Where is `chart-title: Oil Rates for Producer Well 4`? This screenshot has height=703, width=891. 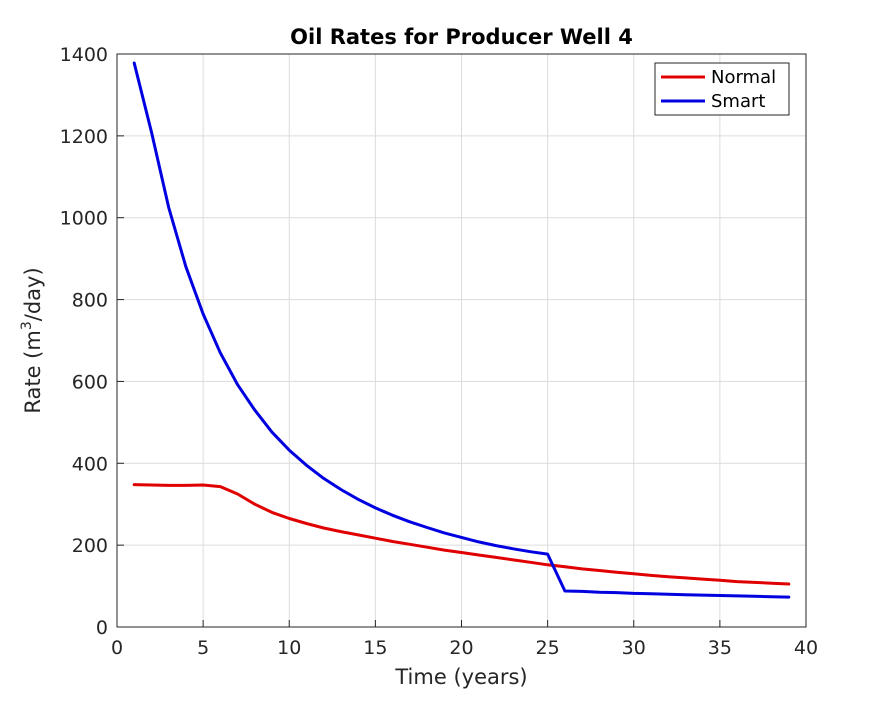 chart-title: Oil Rates for Producer Well 4 is located at coordinates (461, 37).